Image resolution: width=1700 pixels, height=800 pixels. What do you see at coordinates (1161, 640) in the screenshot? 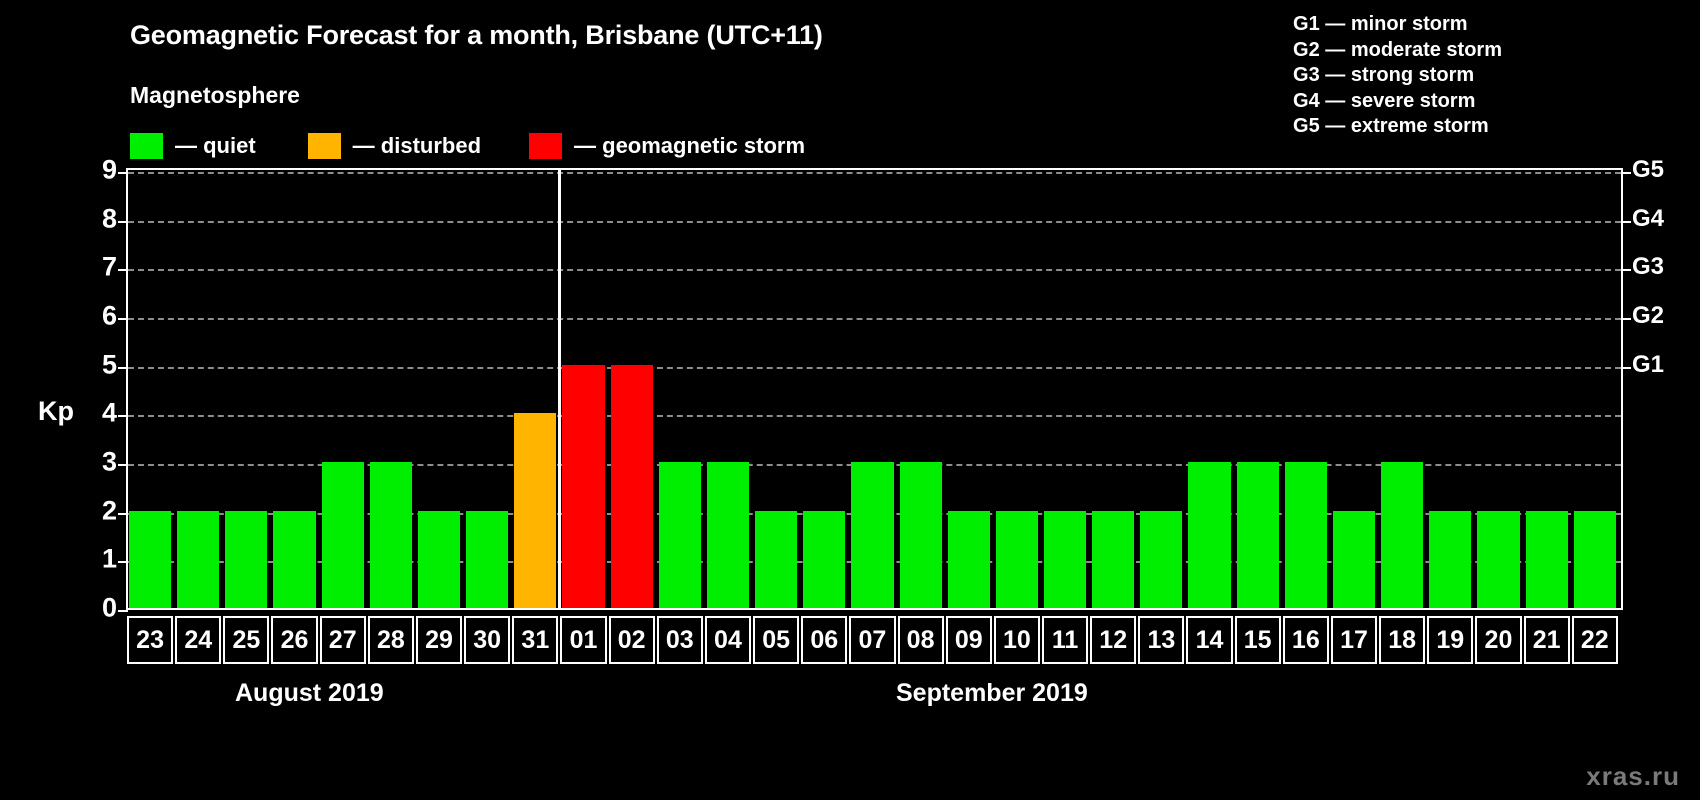
I see `day-label-13: 13` at bounding box center [1161, 640].